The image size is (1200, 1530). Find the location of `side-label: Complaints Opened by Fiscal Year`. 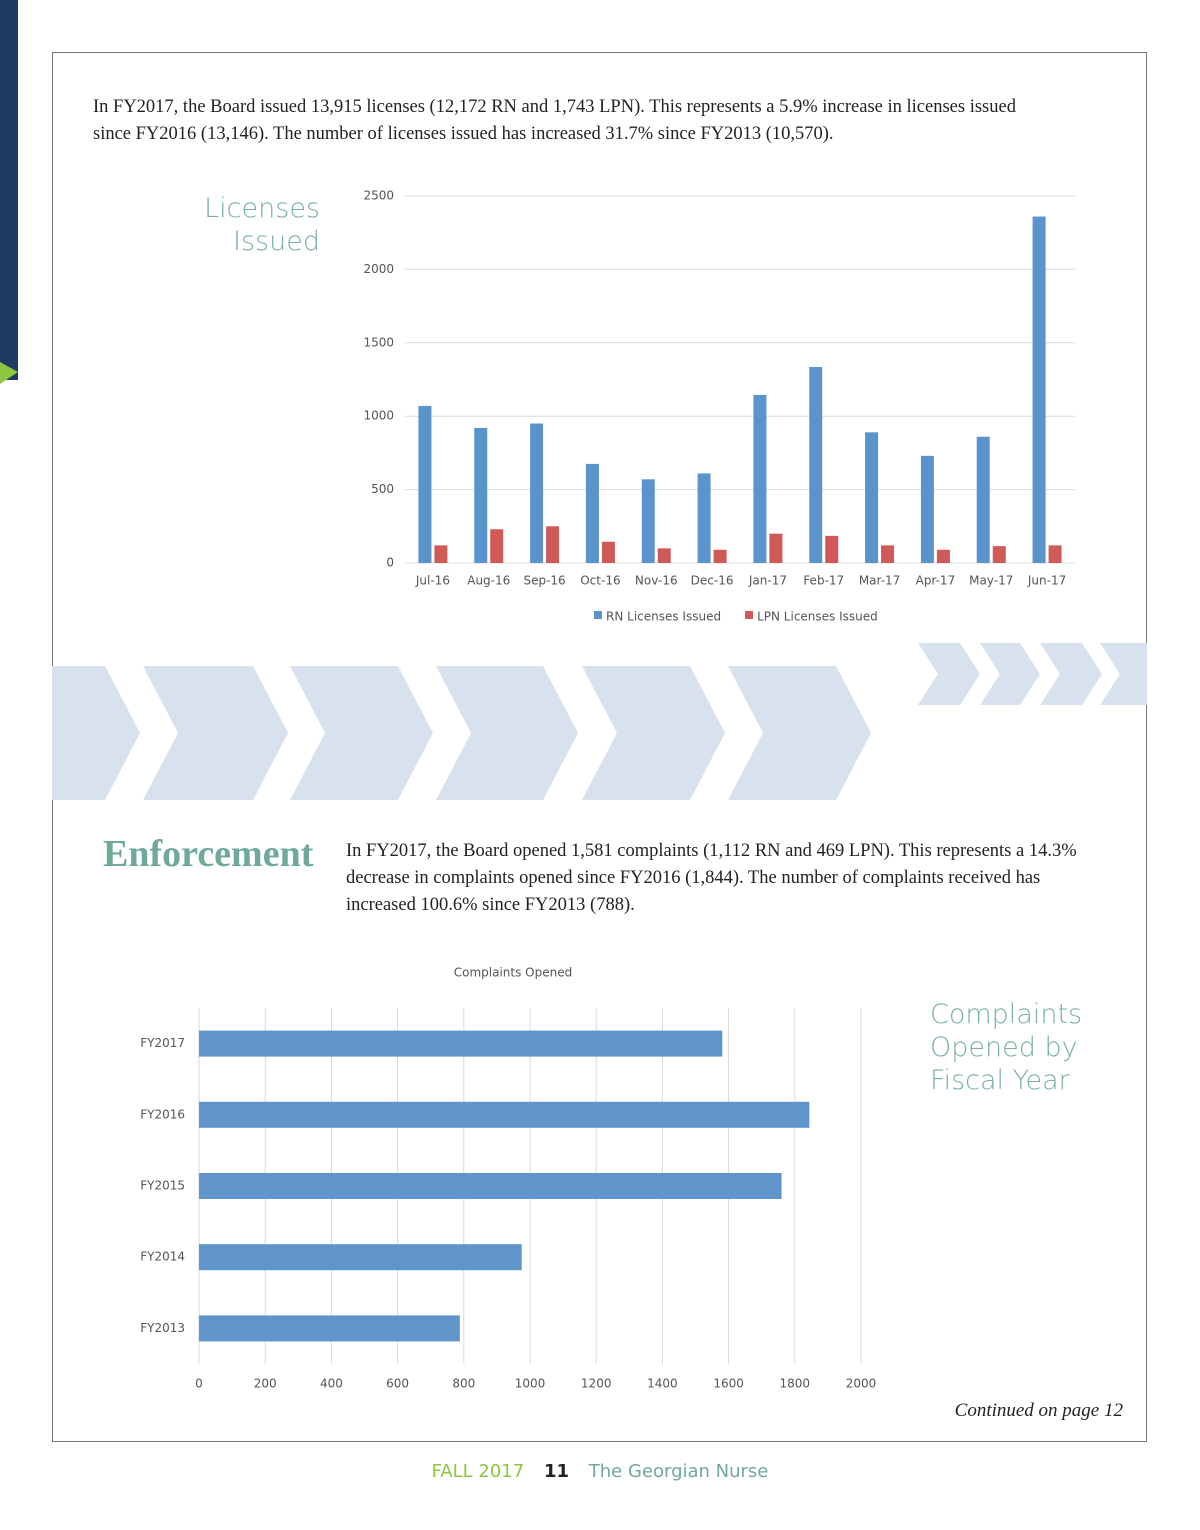

side-label: Complaints Opened by Fiscal Year is located at coordinates (1006, 1047).